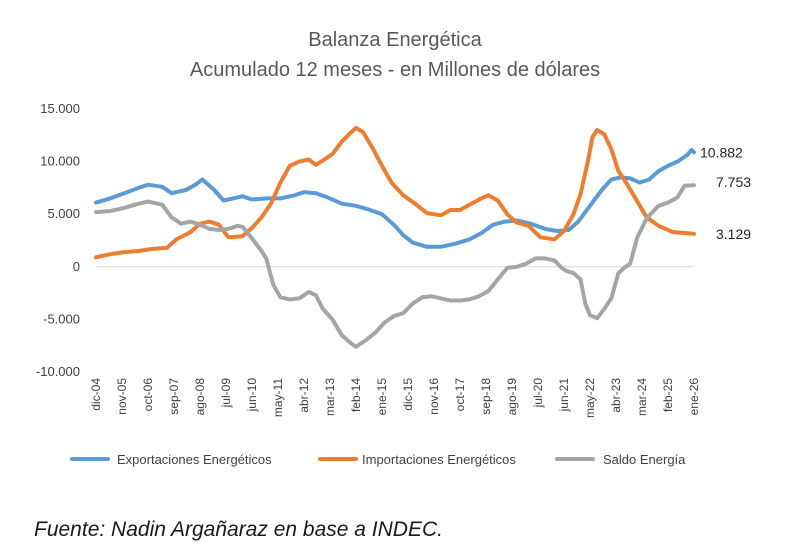  I want to click on x-tick-label: jul-20, so click(538, 393).